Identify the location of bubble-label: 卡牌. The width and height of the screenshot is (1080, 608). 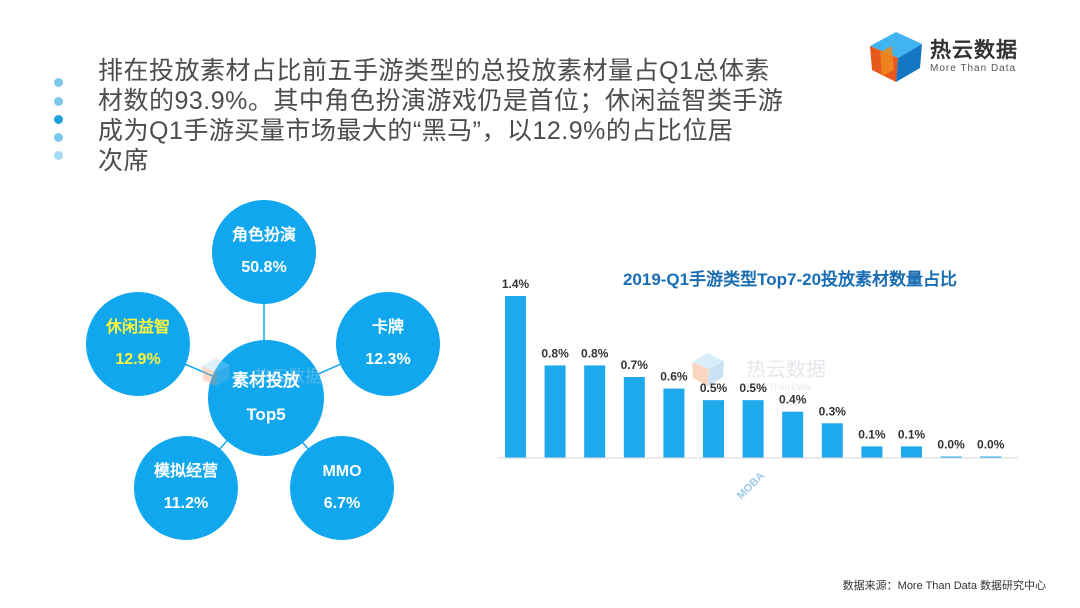
(387, 327).